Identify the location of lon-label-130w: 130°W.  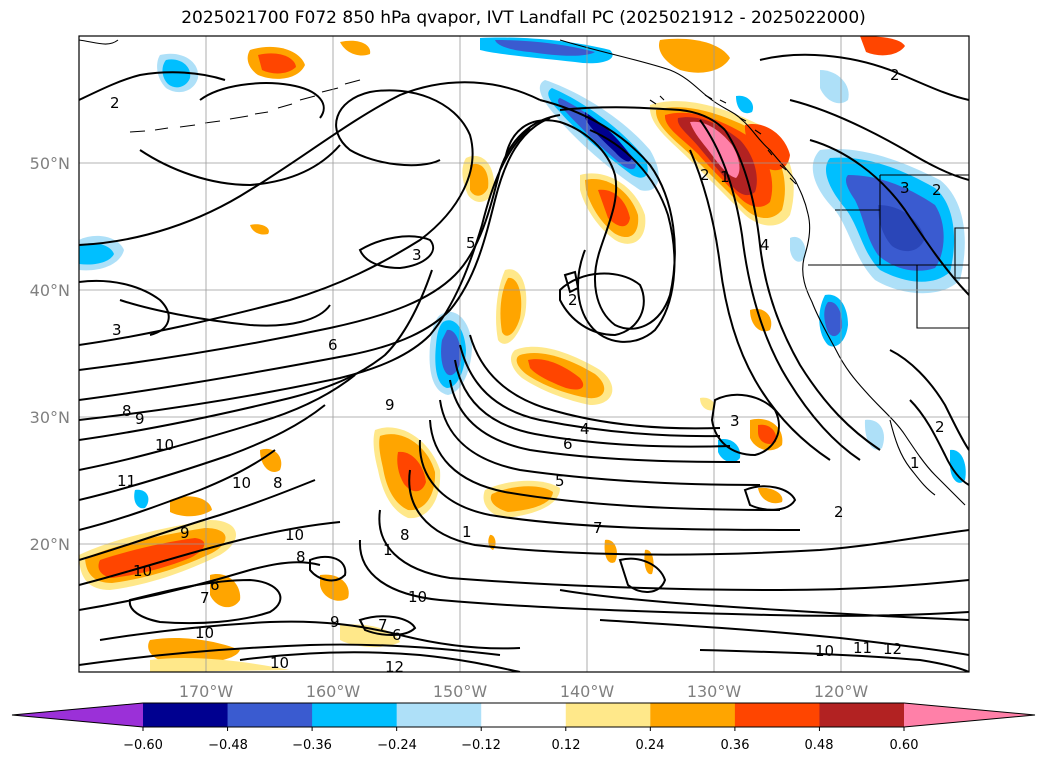
(714, 691).